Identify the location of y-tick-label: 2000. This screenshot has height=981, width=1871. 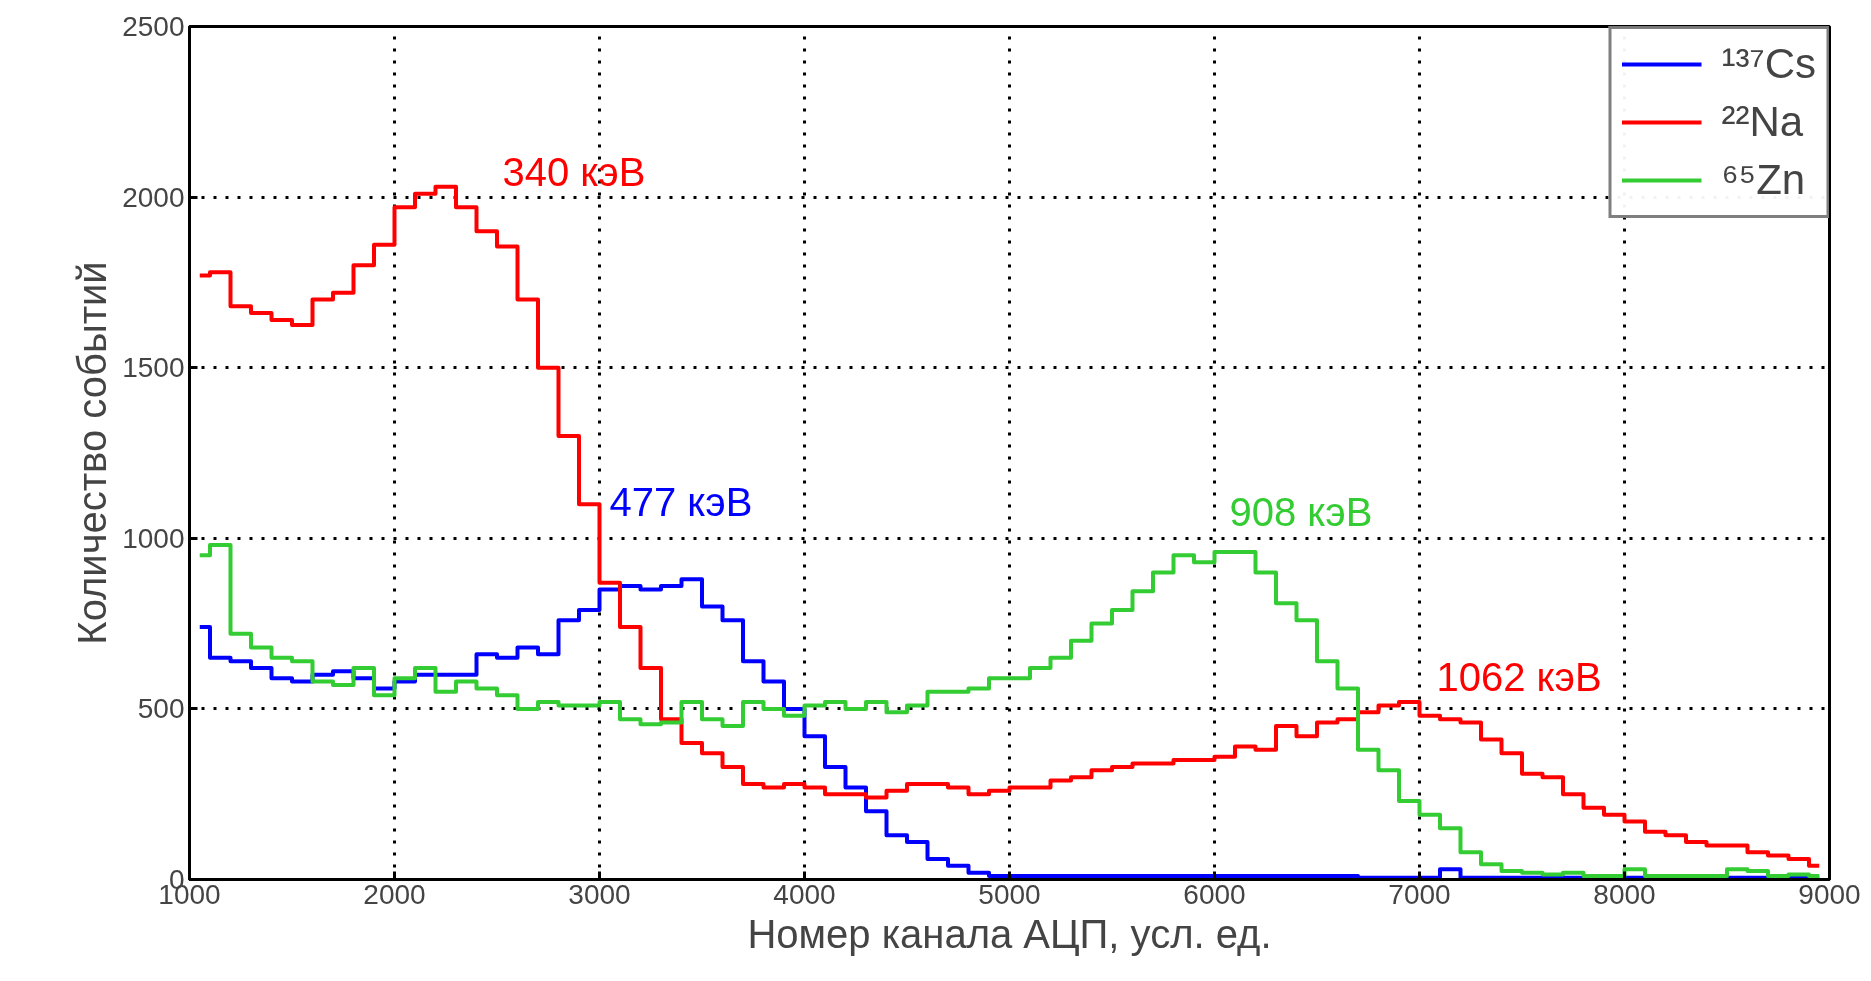
(153, 197).